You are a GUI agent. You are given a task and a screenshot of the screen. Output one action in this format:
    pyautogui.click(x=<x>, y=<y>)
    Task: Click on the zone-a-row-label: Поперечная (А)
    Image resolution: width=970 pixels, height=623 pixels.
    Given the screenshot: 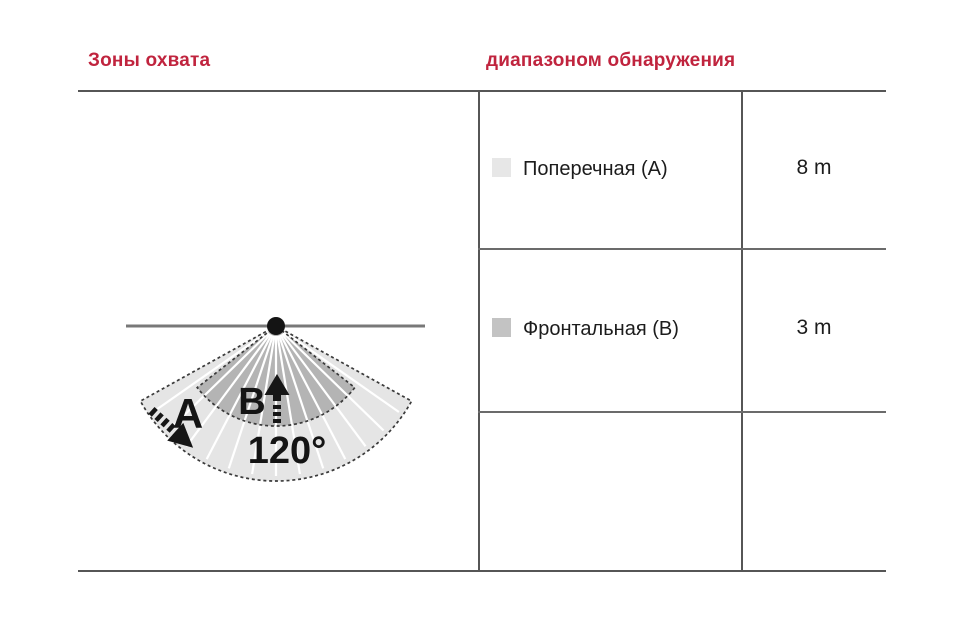 What is the action you would take?
    pyautogui.click(x=595, y=169)
    